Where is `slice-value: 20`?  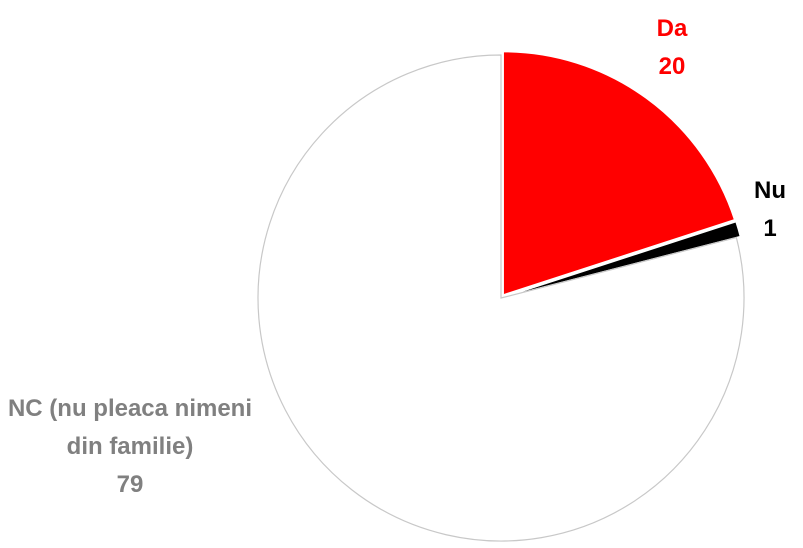
slice-value: 20 is located at coordinates (672, 66).